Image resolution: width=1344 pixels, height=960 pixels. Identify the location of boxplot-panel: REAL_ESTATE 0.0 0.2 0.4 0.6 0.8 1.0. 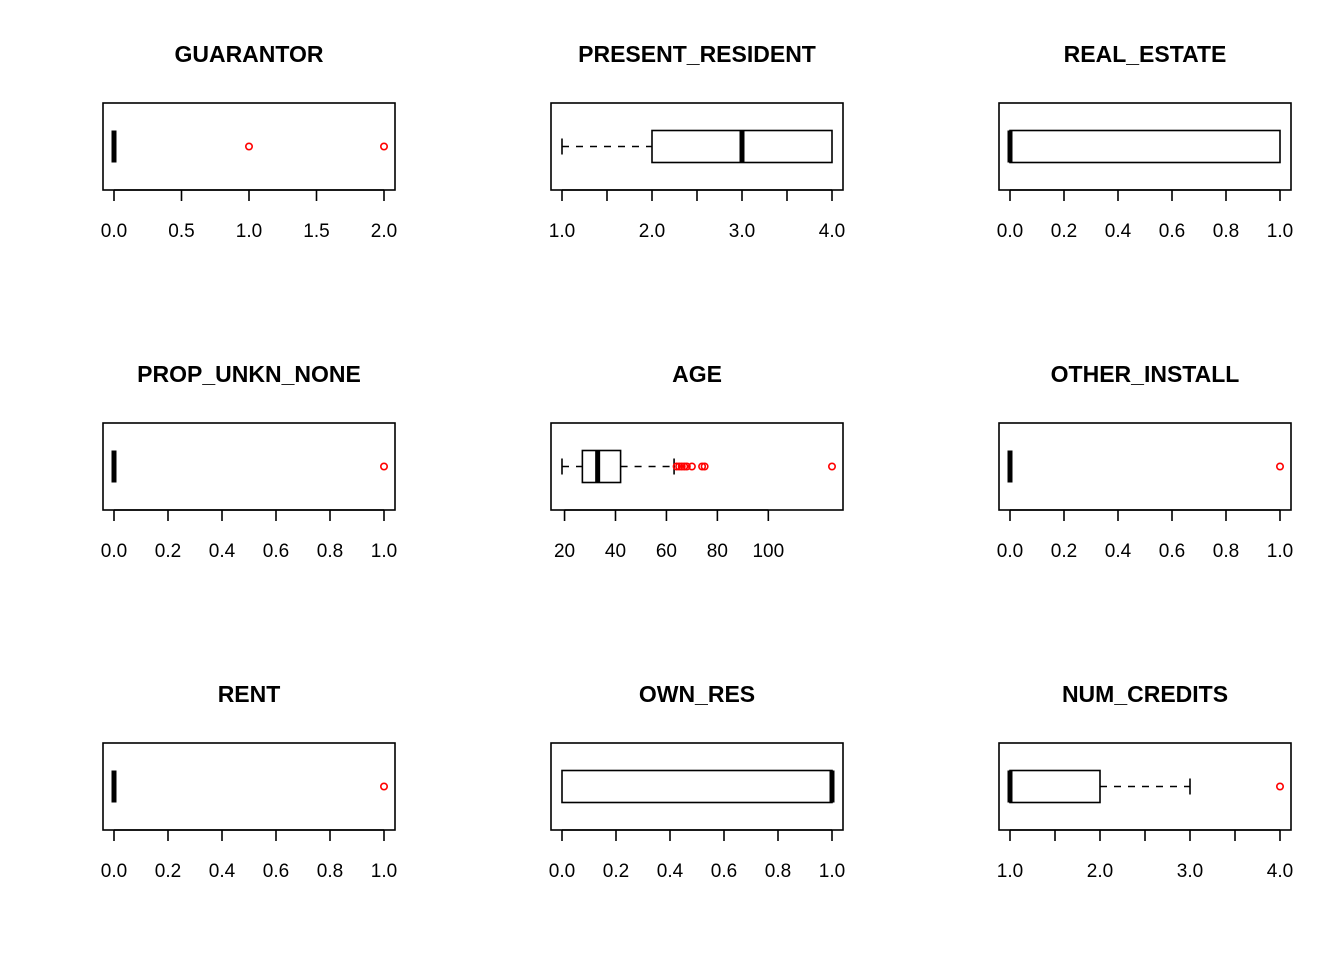
(1145, 141).